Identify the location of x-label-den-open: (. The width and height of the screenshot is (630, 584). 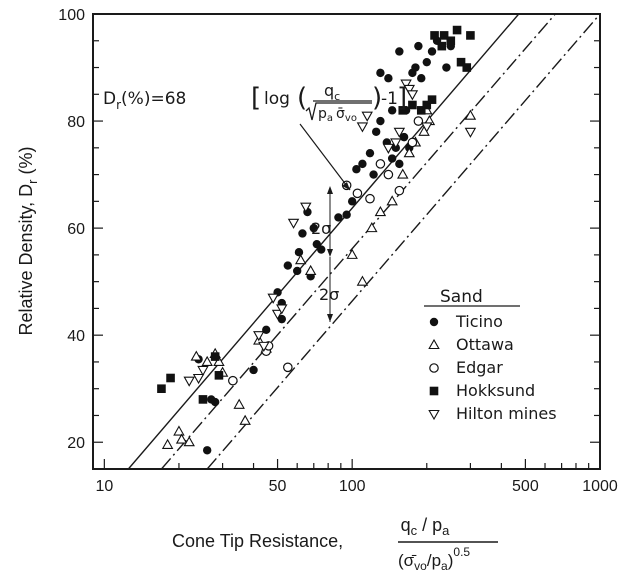
(401, 560).